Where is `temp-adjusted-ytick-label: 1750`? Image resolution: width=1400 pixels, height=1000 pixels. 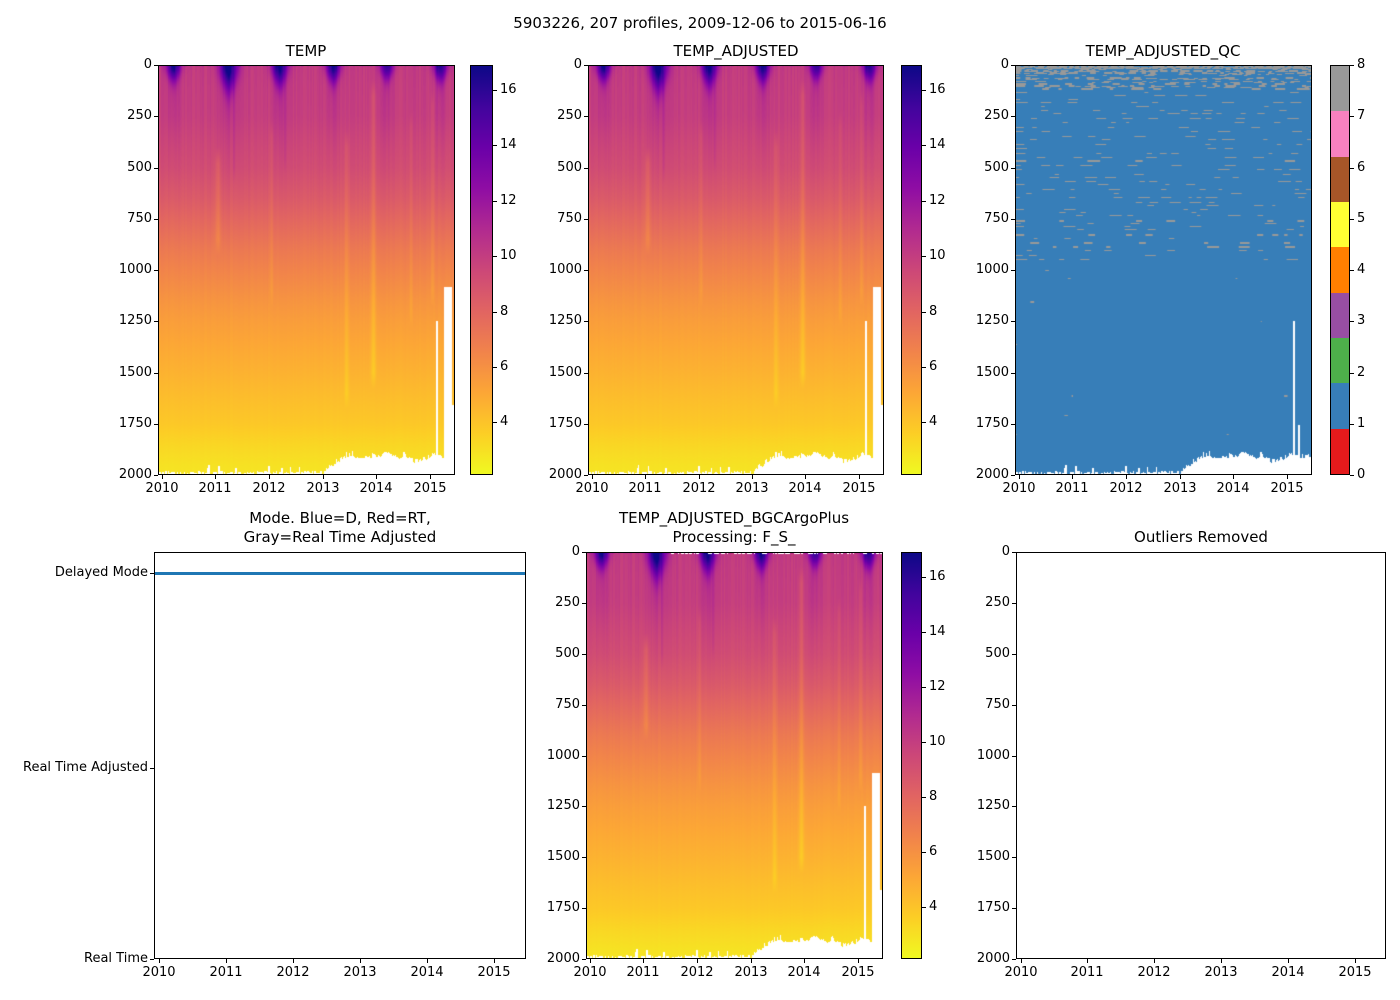 temp-adjusted-ytick-label: 1750 is located at coordinates (565, 423).